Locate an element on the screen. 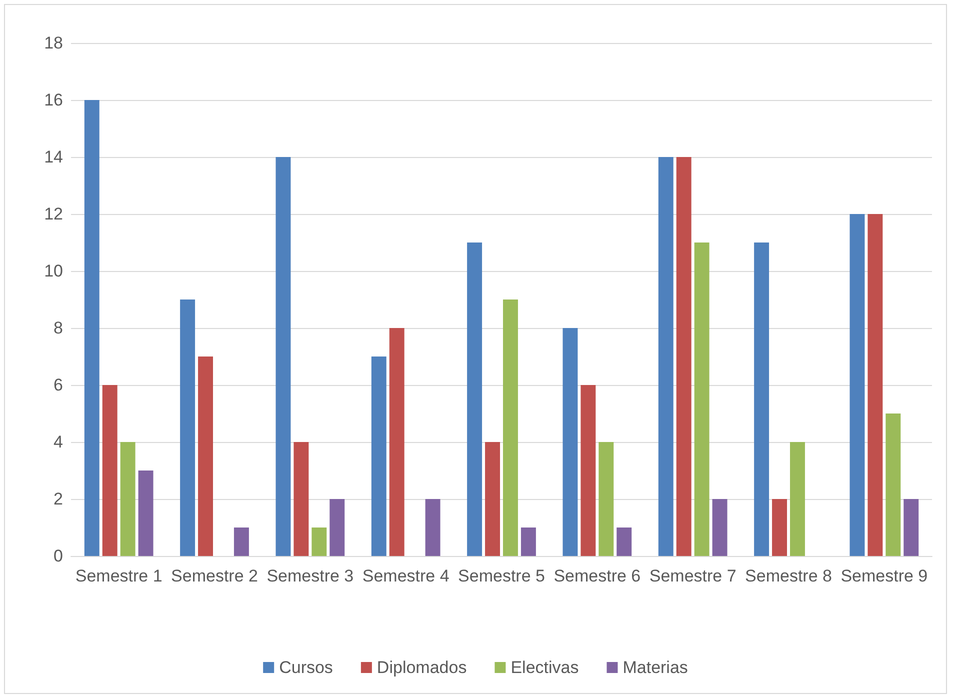  y-tick-label: 6 is located at coordinates (58, 385).